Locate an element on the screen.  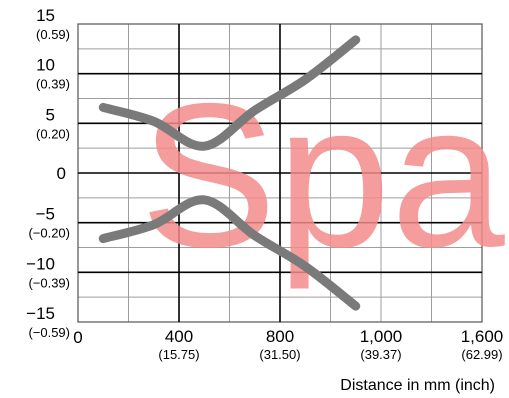
x-tick-label: 800 is located at coordinates (280, 336).